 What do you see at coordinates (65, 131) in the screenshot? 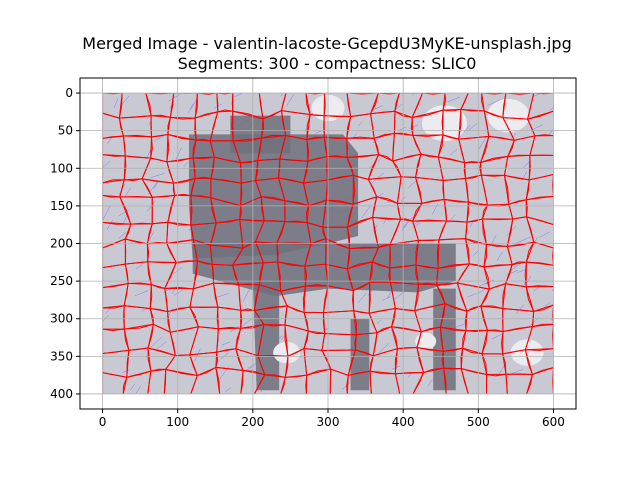
I see `y-tick-label: 50` at bounding box center [65, 131].